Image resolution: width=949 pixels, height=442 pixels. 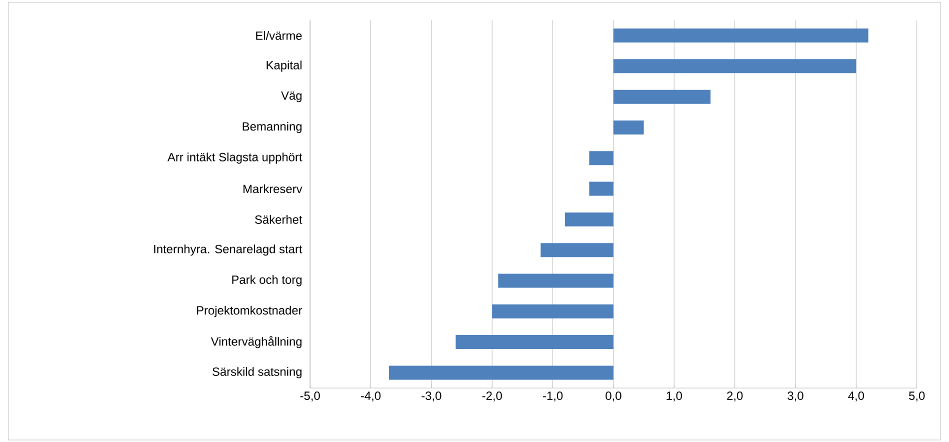 I want to click on y-tick-label: Arr intäkt Slagsta upphört, so click(x=234, y=158).